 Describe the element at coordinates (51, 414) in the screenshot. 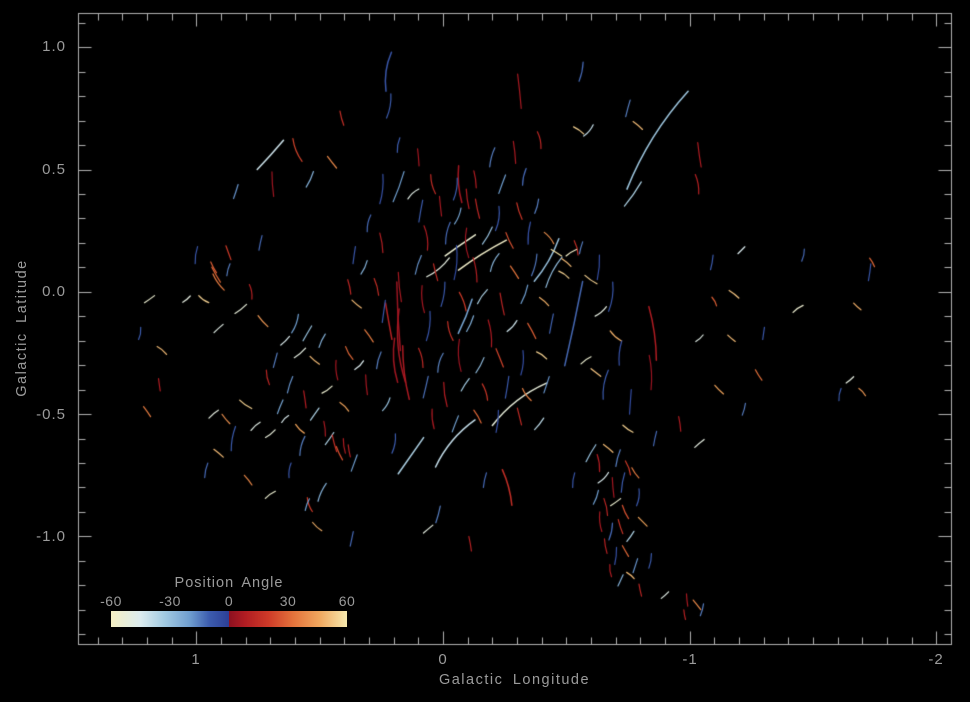

I see `y-tick-label: -0.5` at that location.